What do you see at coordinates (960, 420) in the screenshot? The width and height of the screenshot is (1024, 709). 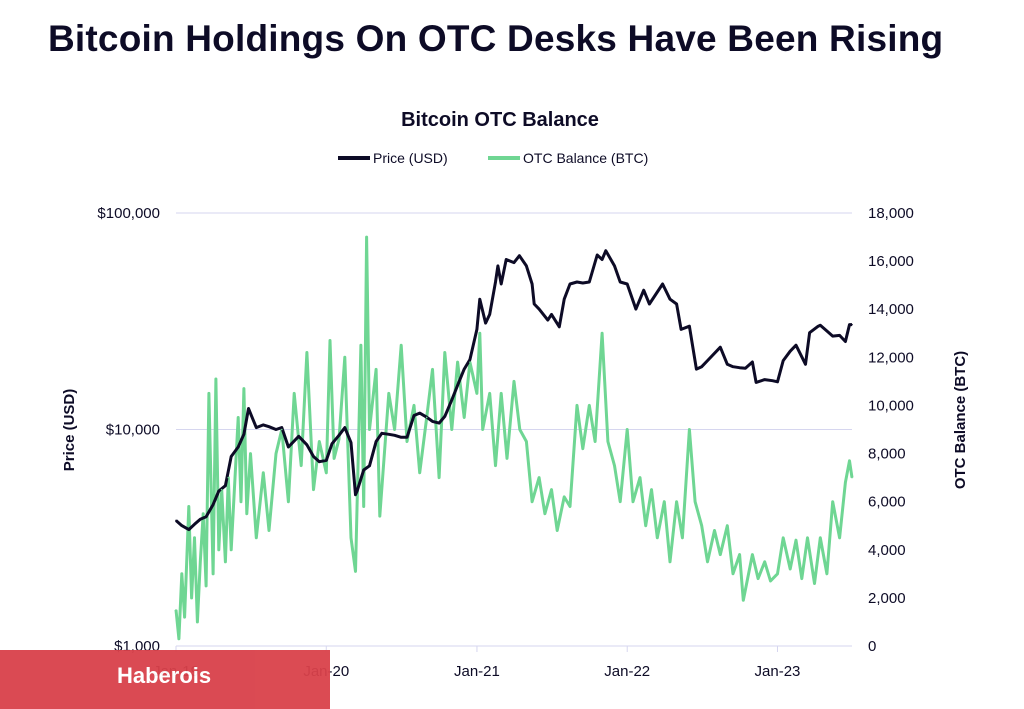 I see `right-axis-label: OTC Balance (BTC)` at bounding box center [960, 420].